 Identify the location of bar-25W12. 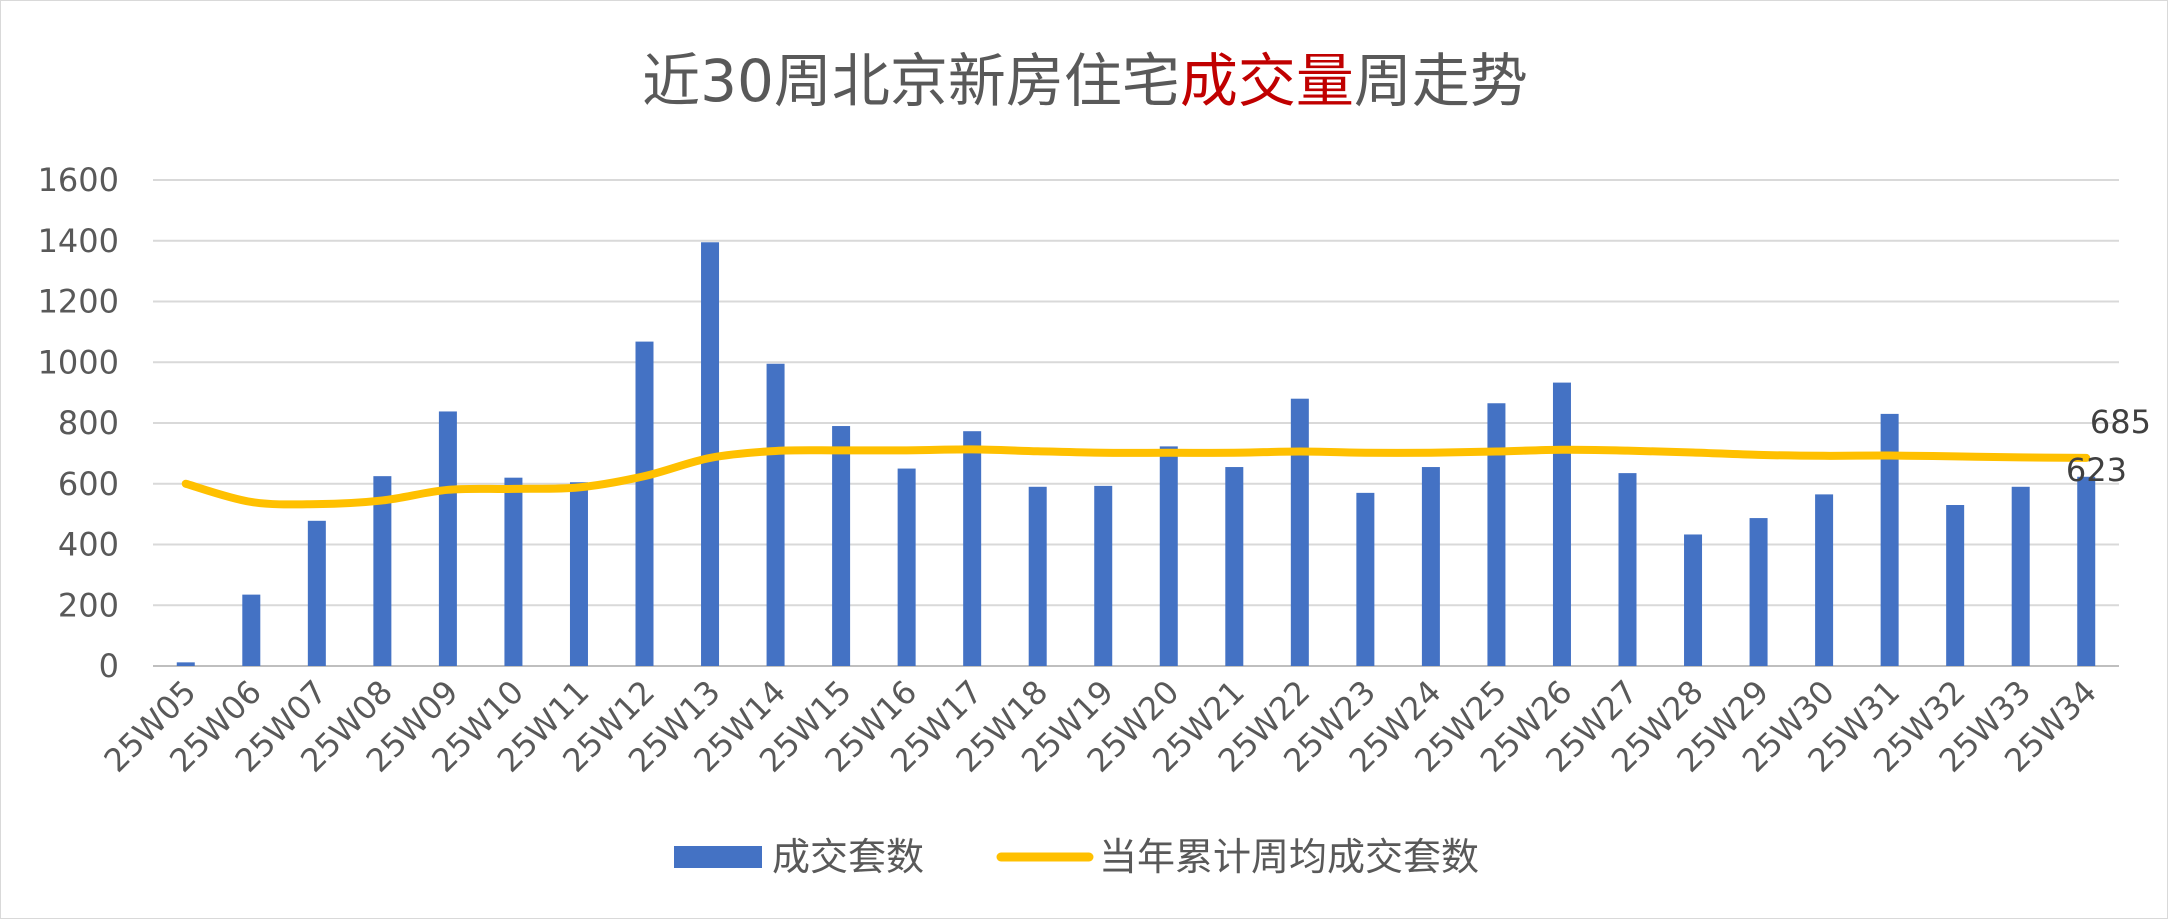
(644, 503).